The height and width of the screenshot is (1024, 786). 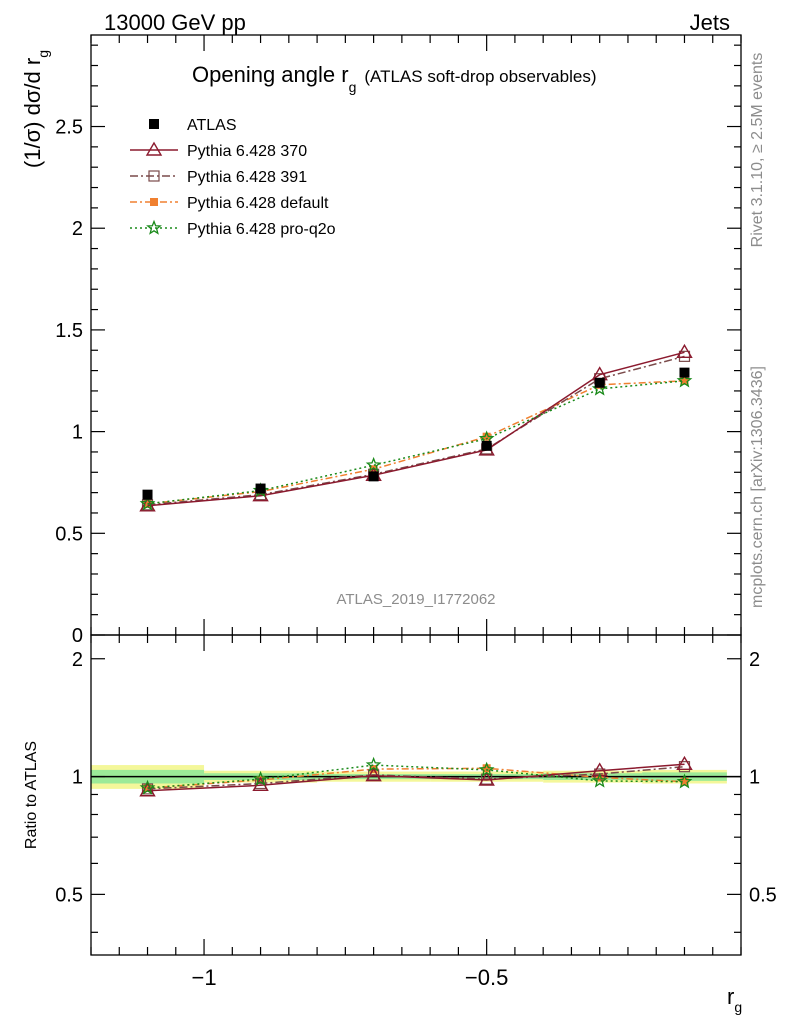 I want to click on ratio-y-tick-label-right: 2, so click(x=754, y=660).